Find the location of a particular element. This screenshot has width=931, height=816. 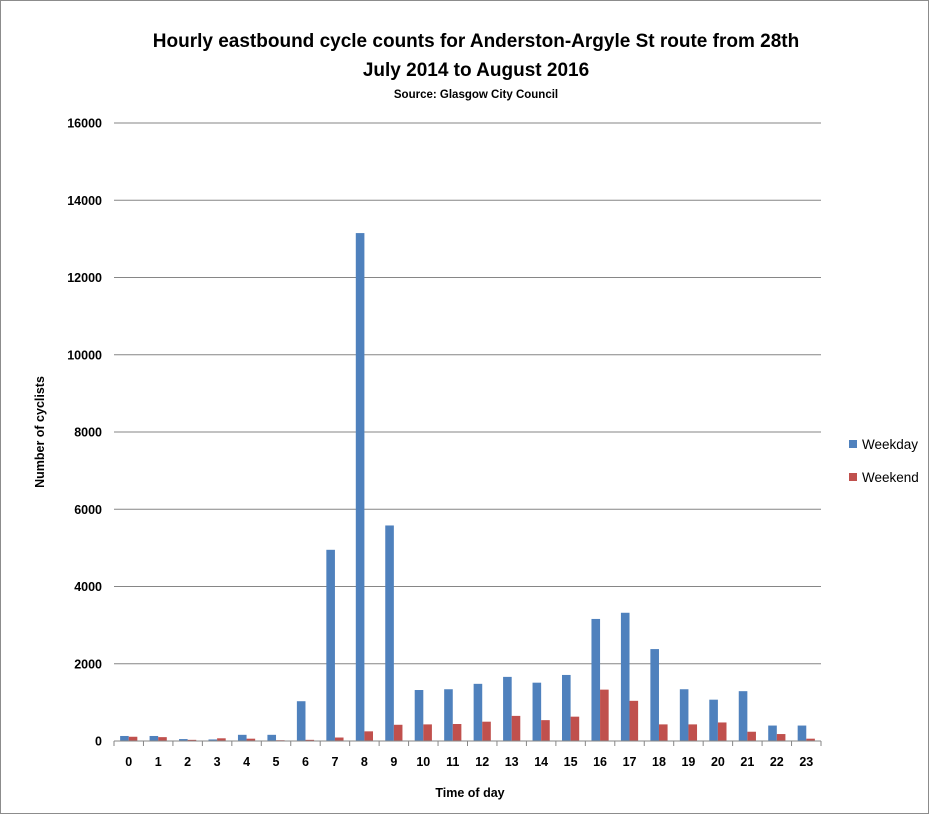

x-axis-ticks: 0 1 2 3 4 5 6 7 8 9 10 11 12 13 14 15 16 17 18 19 20 21 22 23 is located at coordinates (467, 755).